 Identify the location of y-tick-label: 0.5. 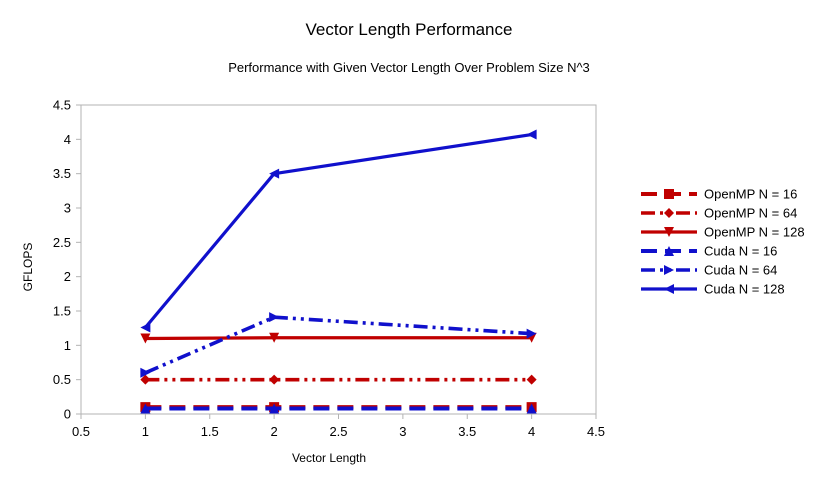
(62, 379).